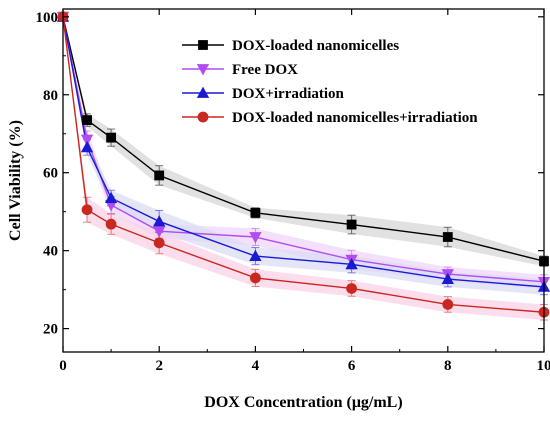  I want to click on x-tick-label: 2, so click(159, 366).